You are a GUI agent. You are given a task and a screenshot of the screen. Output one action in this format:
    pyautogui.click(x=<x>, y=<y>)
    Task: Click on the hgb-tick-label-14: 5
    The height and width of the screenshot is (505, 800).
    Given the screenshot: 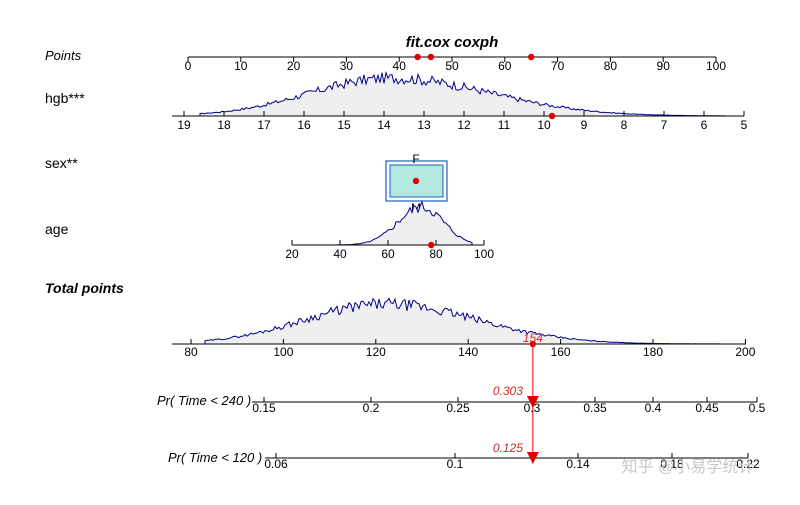 What is the action you would take?
    pyautogui.click(x=744, y=125)
    